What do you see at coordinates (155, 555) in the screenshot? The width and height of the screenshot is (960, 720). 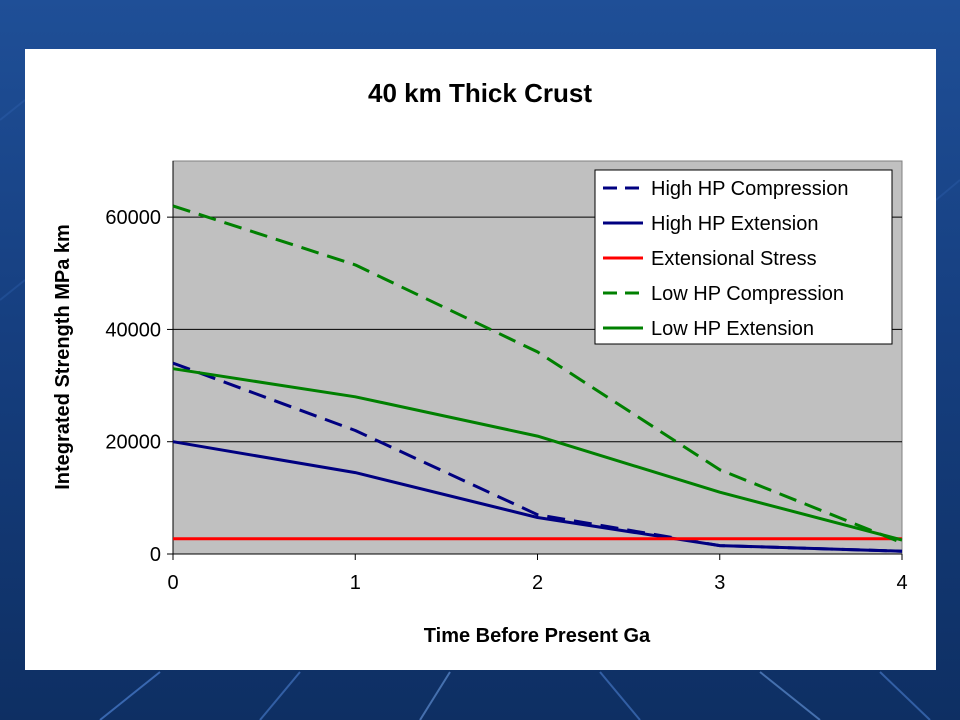 I see `y-tick-label: 0` at bounding box center [155, 555].